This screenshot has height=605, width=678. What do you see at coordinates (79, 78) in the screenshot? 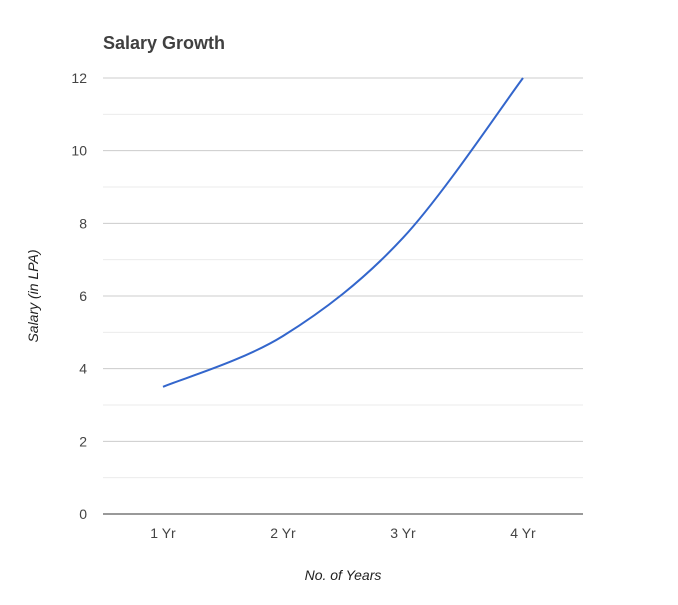
I see `y-tick-label: 12` at bounding box center [79, 78].